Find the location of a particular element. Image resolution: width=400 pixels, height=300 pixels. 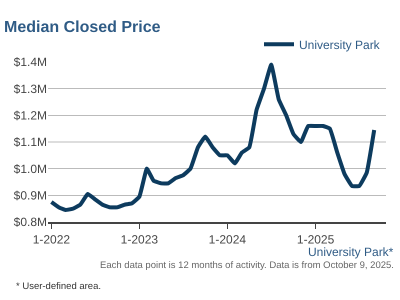

x-tick-label: 1-2022 is located at coordinates (51, 239).